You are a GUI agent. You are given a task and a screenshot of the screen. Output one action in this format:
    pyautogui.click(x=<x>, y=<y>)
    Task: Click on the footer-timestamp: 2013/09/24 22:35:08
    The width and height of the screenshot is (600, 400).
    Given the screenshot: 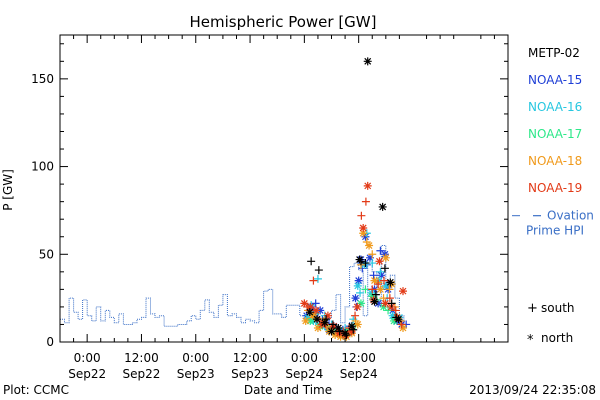 What is the action you would take?
    pyautogui.click(x=532, y=390)
    